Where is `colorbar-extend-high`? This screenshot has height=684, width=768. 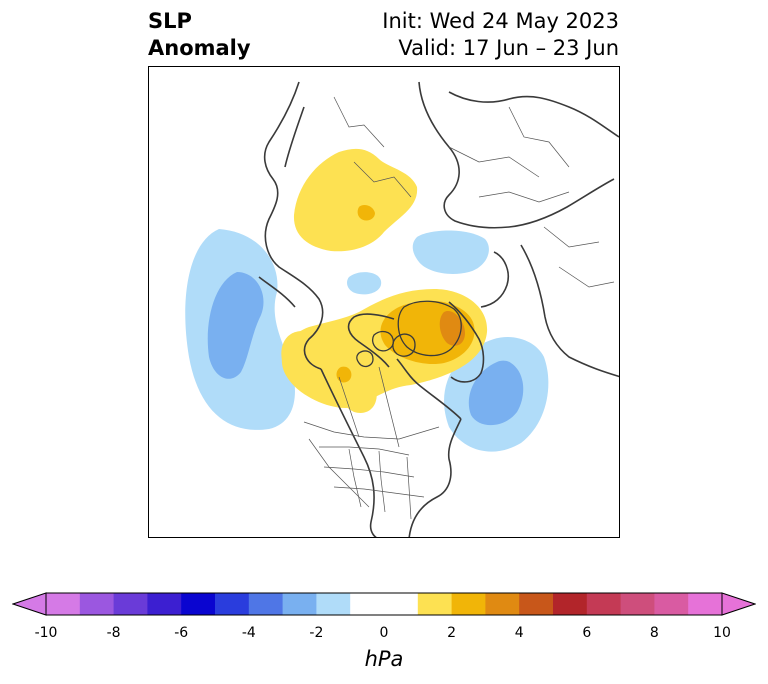
colorbar-extend-high is located at coordinates (738, 604).